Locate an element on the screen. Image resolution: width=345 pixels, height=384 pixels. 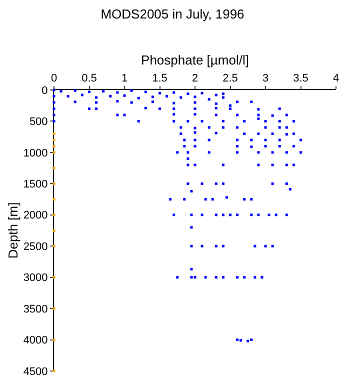
y-tick-label: 2000 is located at coordinates (35, 216).